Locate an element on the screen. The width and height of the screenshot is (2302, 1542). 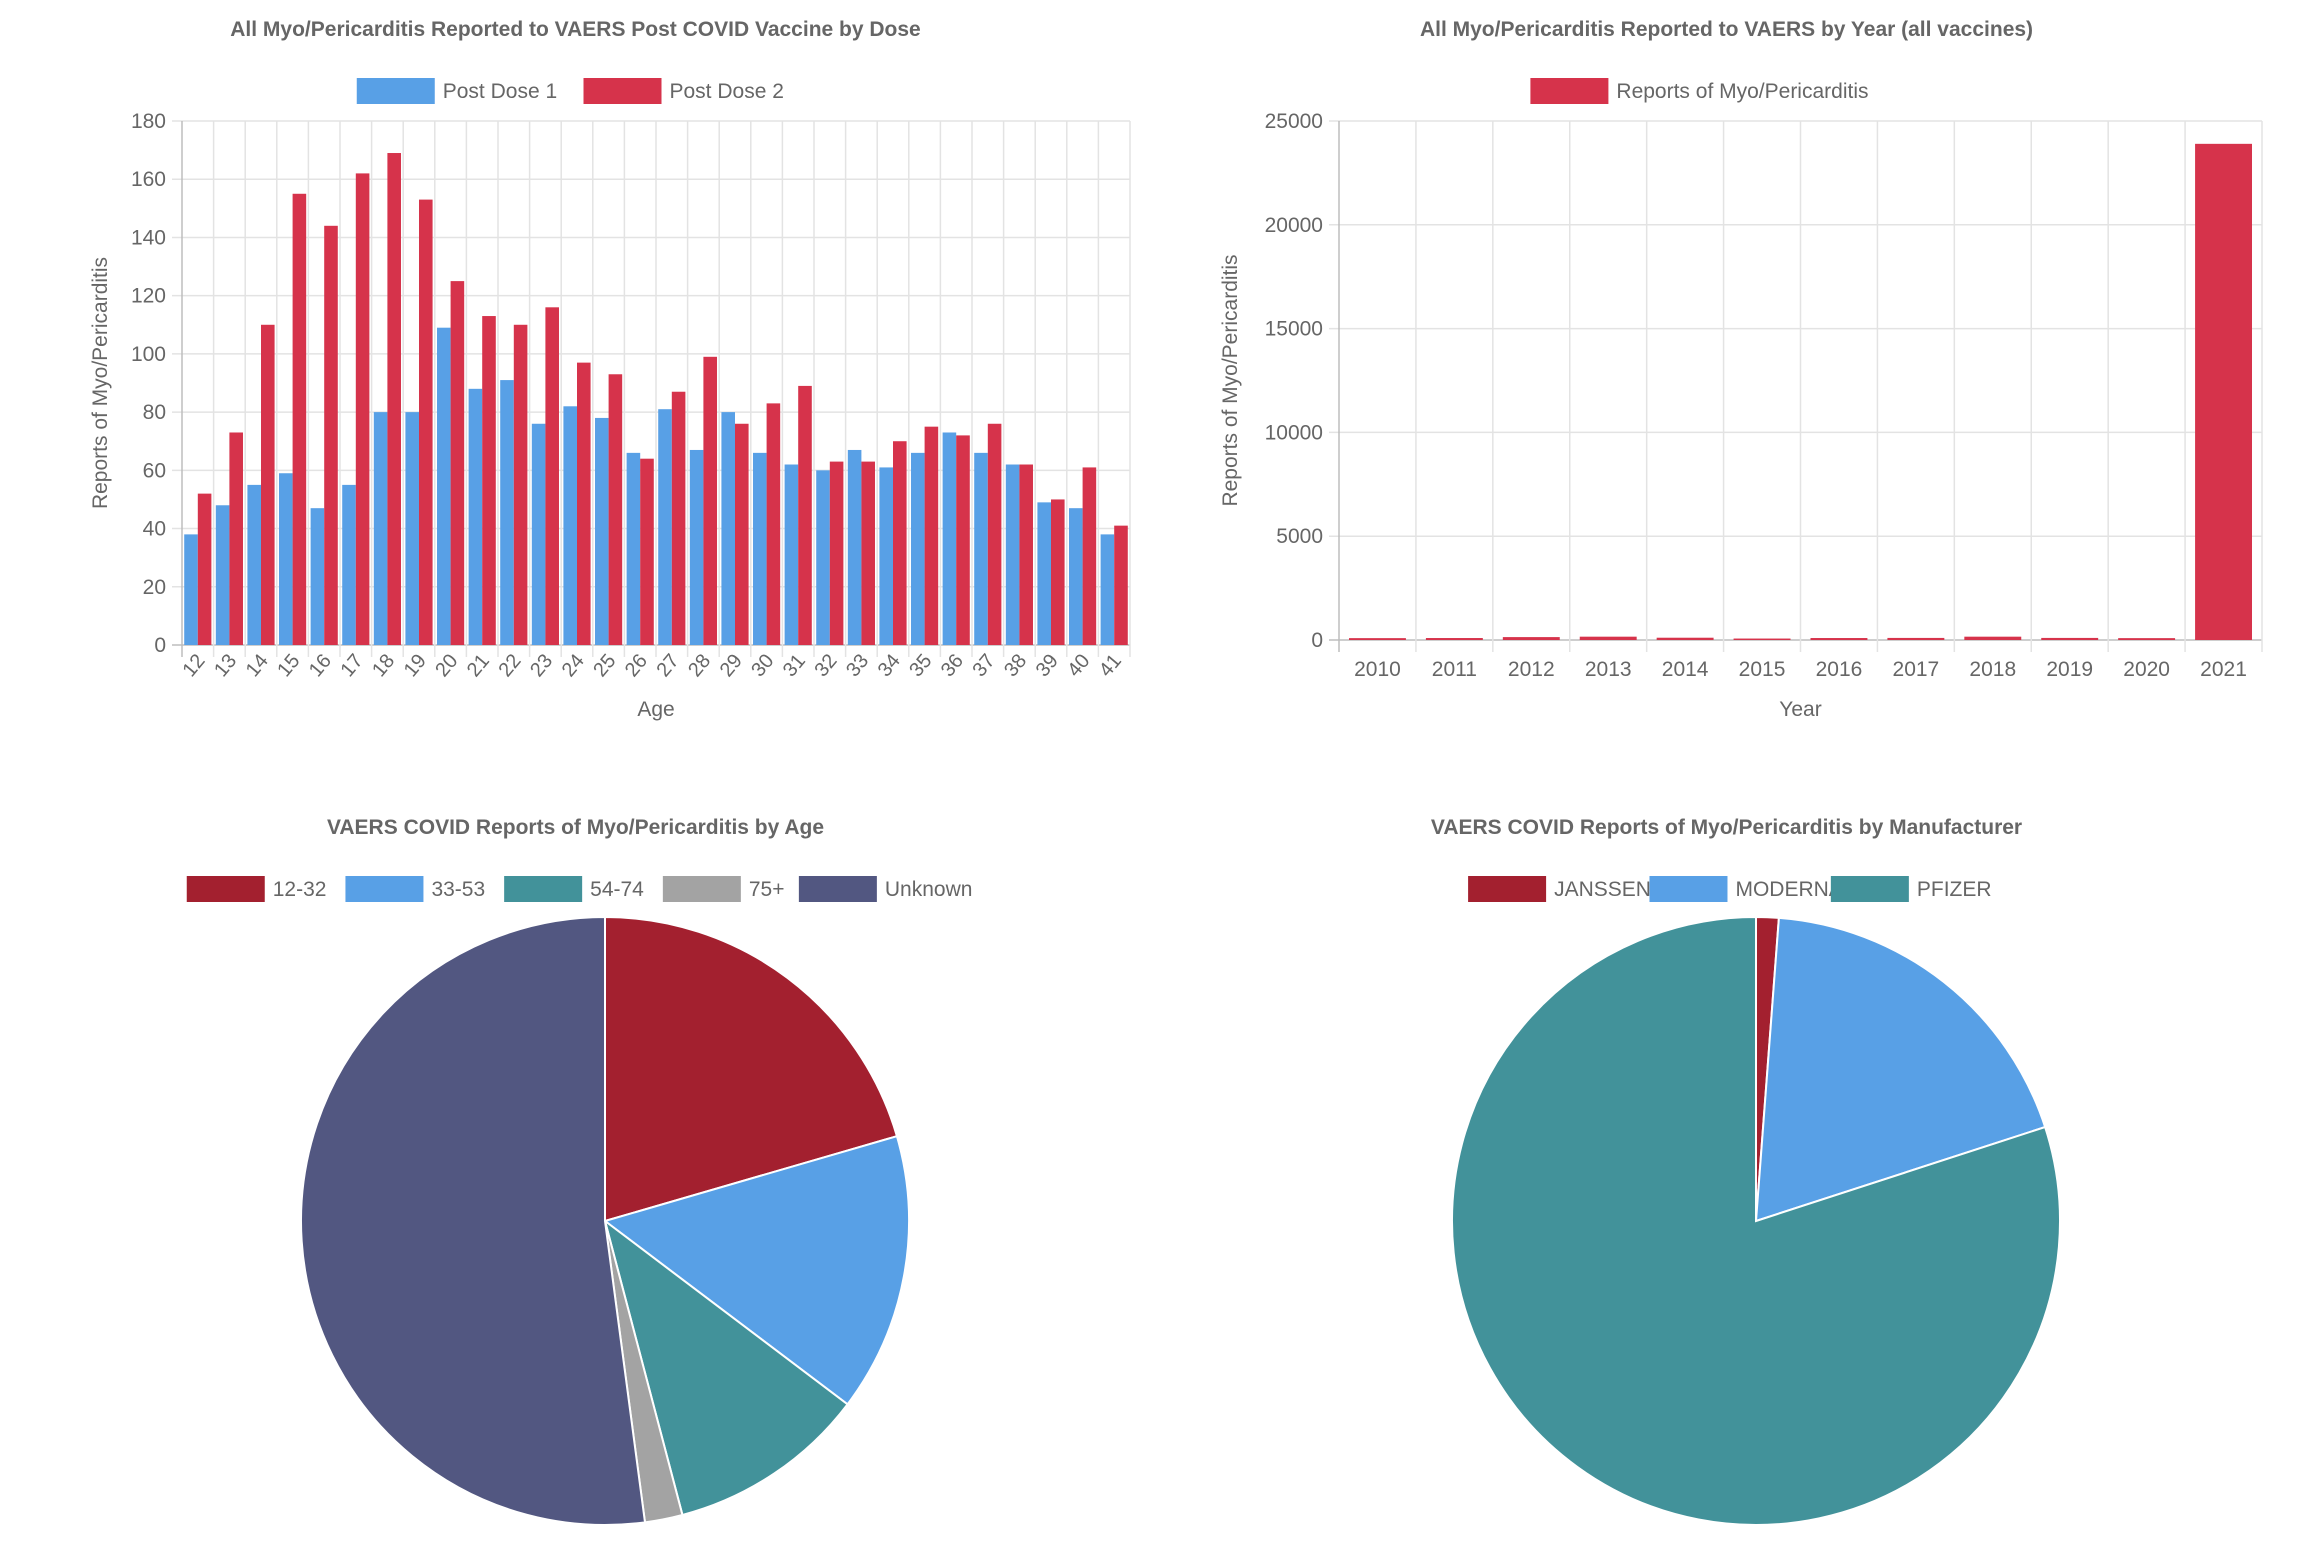
x-tick-label: 28 is located at coordinates (699, 665).